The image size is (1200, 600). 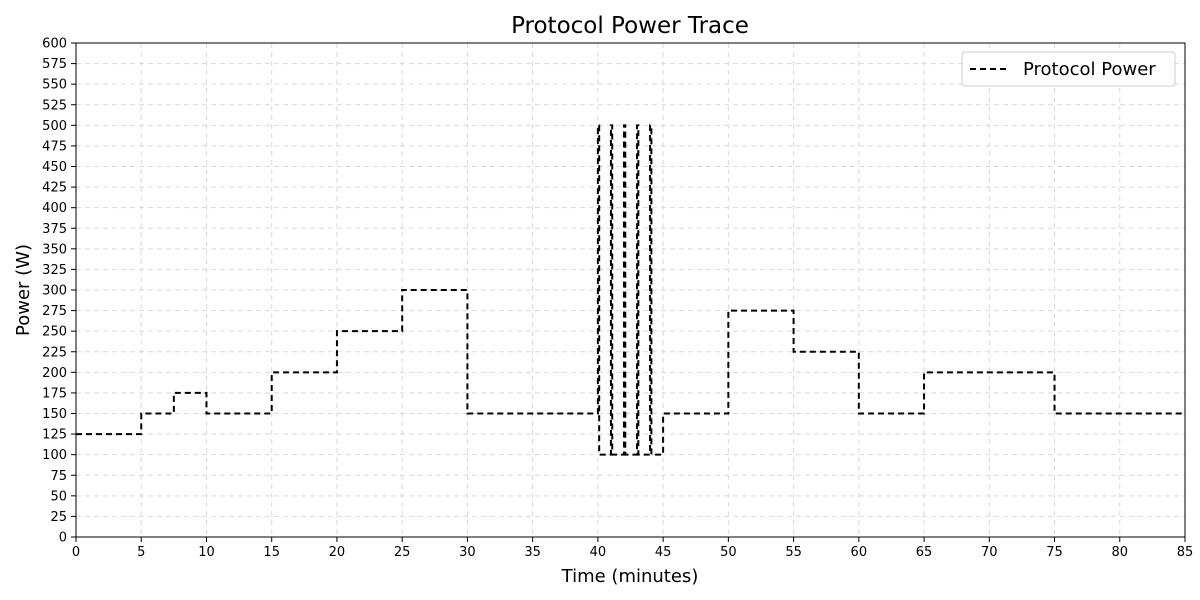 I want to click on y-tick-label: 425, so click(x=54, y=188).